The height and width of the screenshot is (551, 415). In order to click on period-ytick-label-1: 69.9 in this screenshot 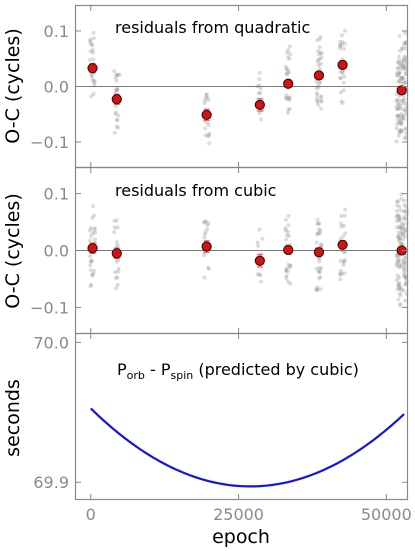, I will do `click(51, 482)`.